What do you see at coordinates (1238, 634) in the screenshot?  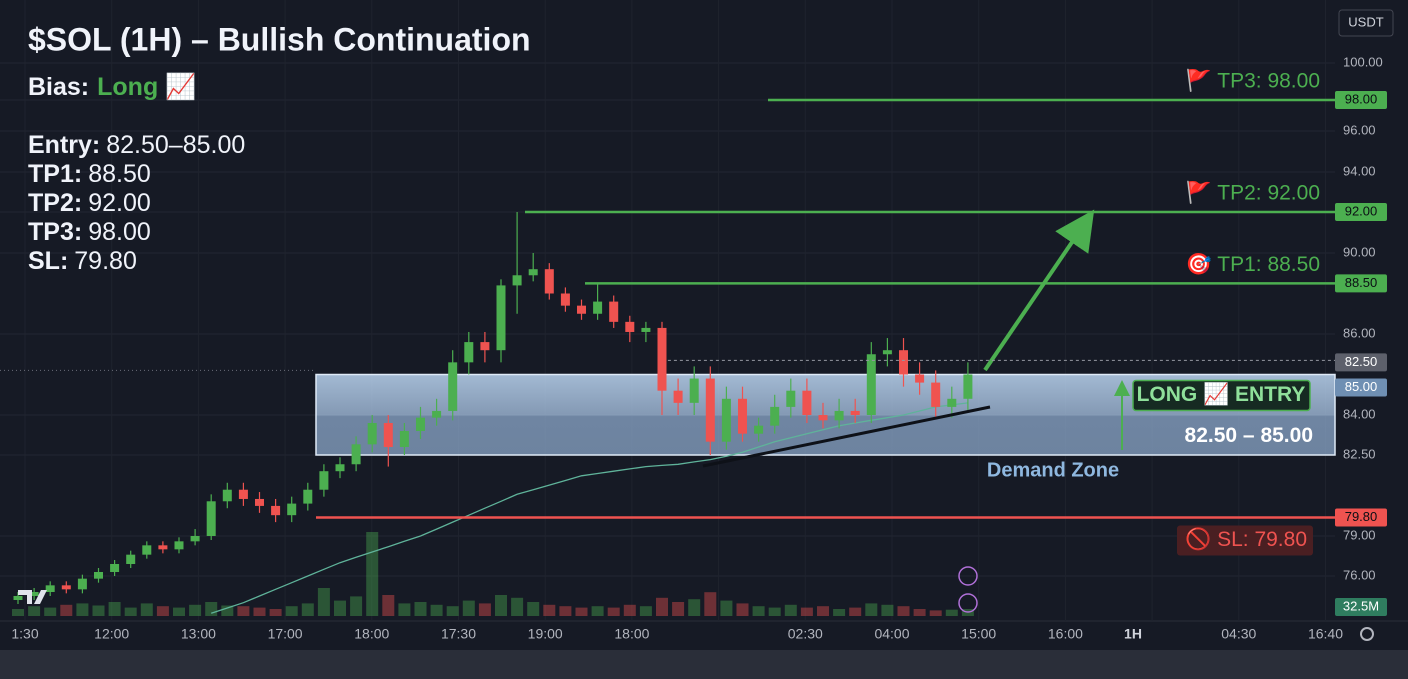 I see `x-tick-label: 04:30` at bounding box center [1238, 634].